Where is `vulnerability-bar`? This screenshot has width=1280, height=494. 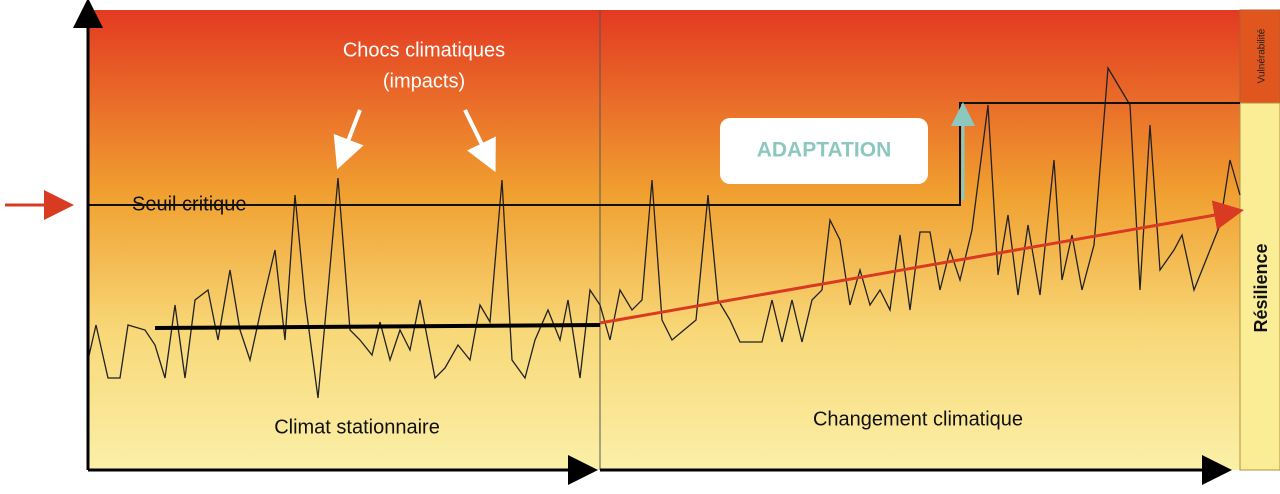
vulnerability-bar is located at coordinates (1259, 56).